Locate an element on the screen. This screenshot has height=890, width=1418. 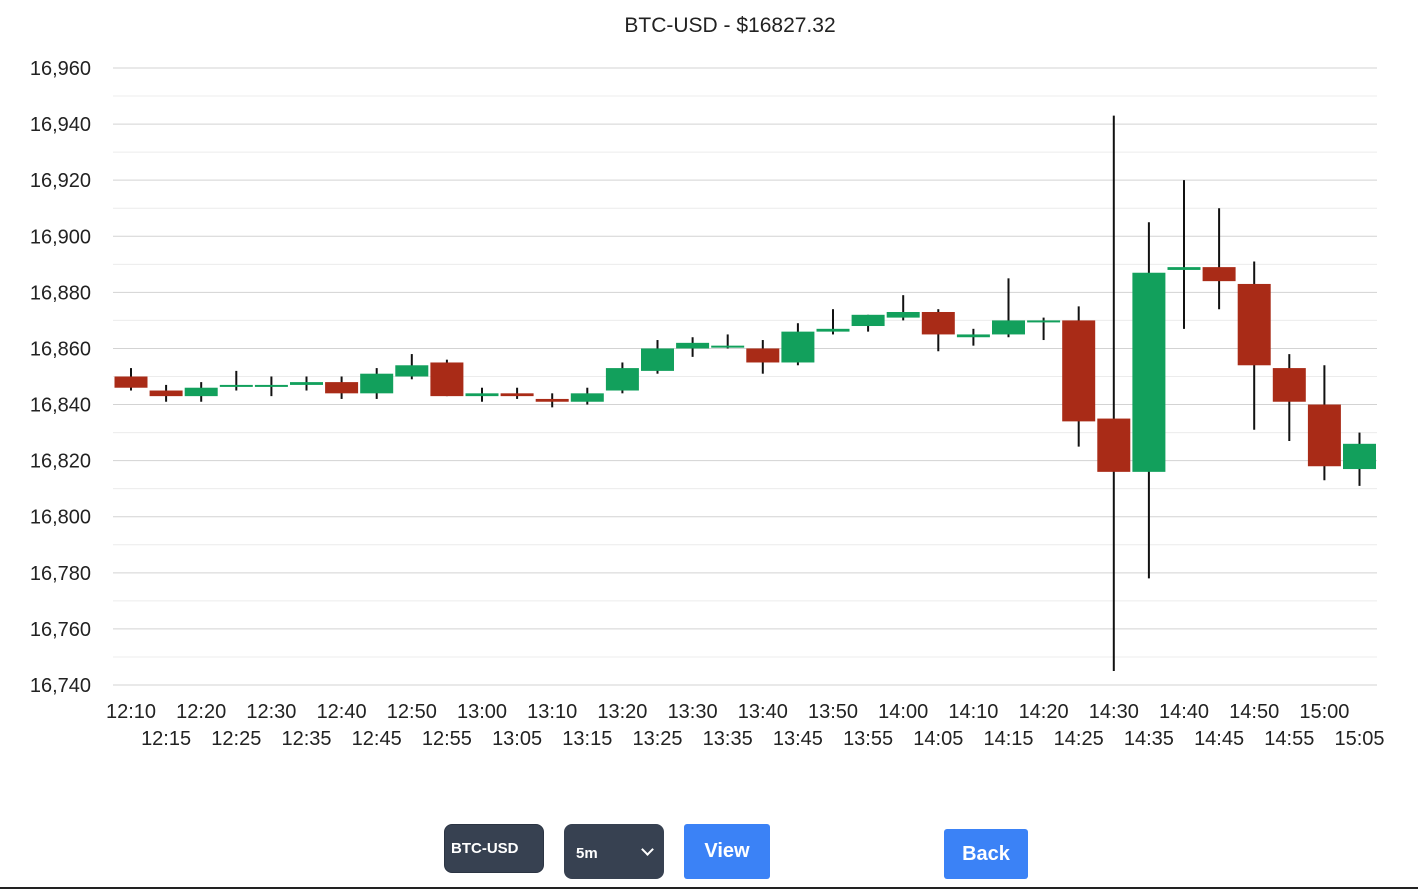
x-tick-label: 14:15 is located at coordinates (1008, 739).